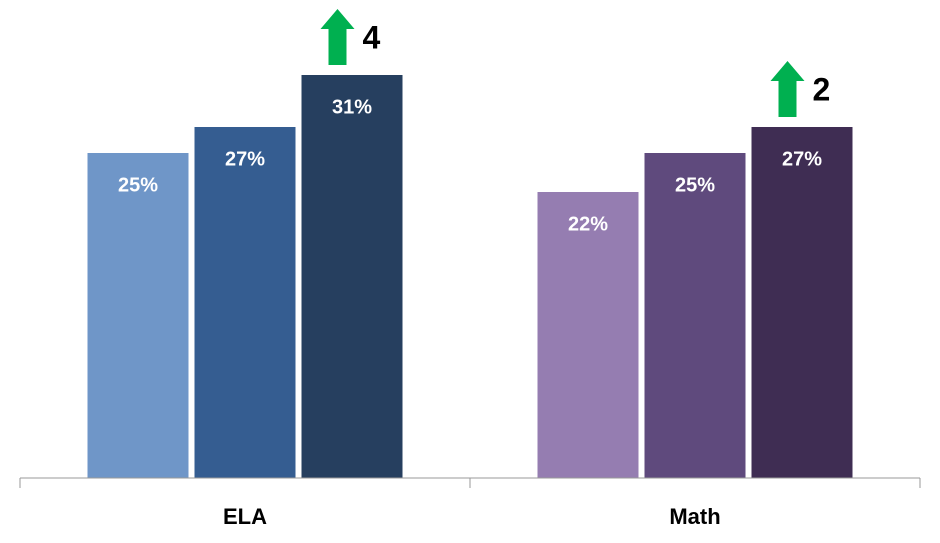 The image size is (940, 543). Describe the element at coordinates (822, 89) in the screenshot. I see `change-label: 2` at that location.